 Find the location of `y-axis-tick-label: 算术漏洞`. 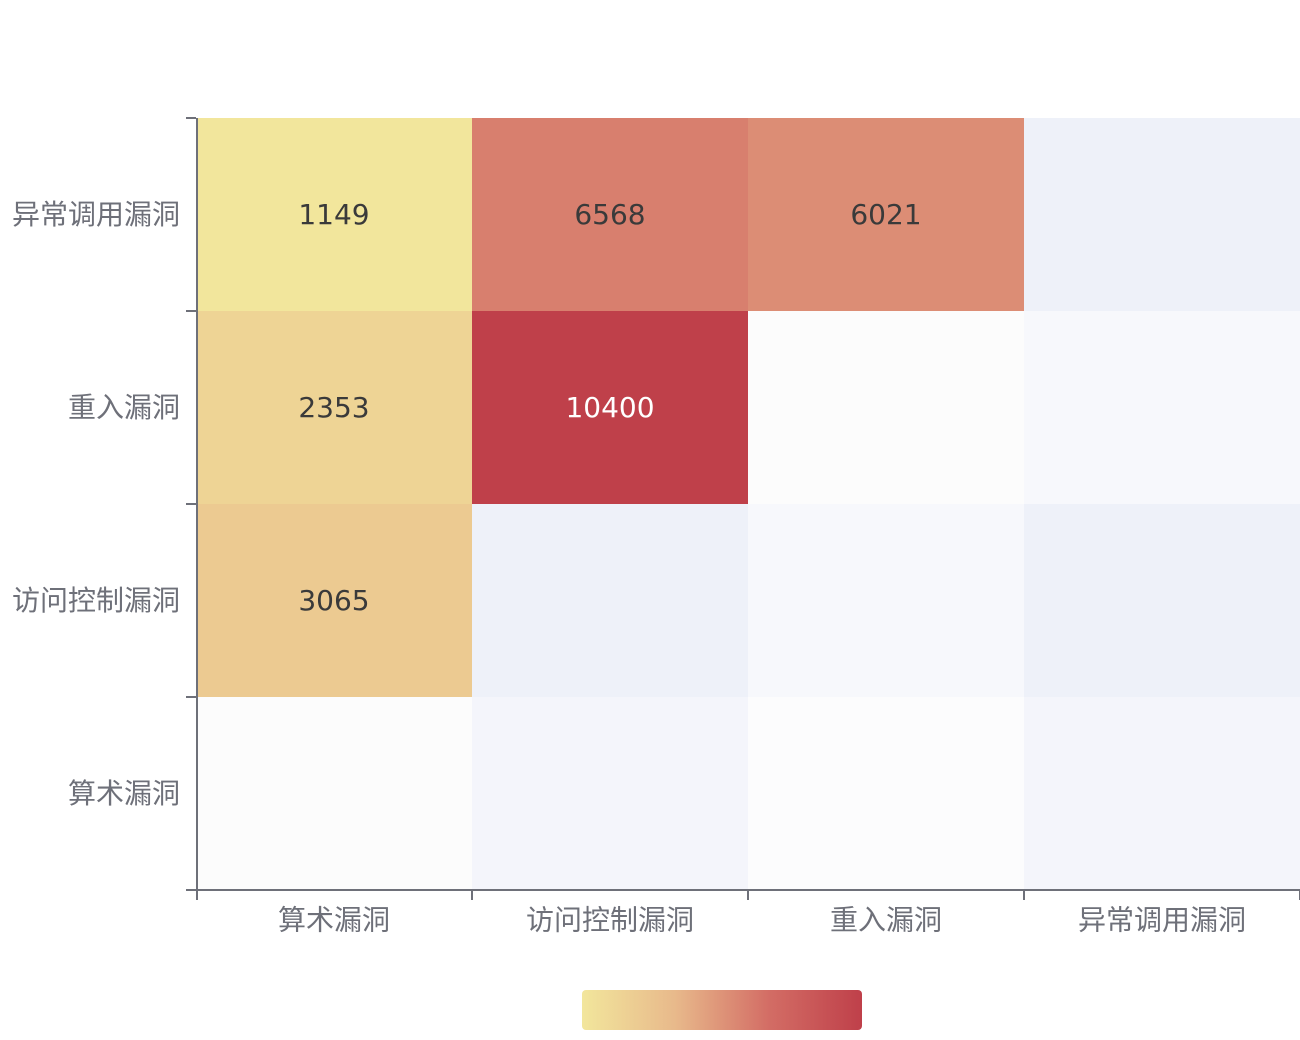

y-axis-tick-label: 算术漏洞 is located at coordinates (124, 793).